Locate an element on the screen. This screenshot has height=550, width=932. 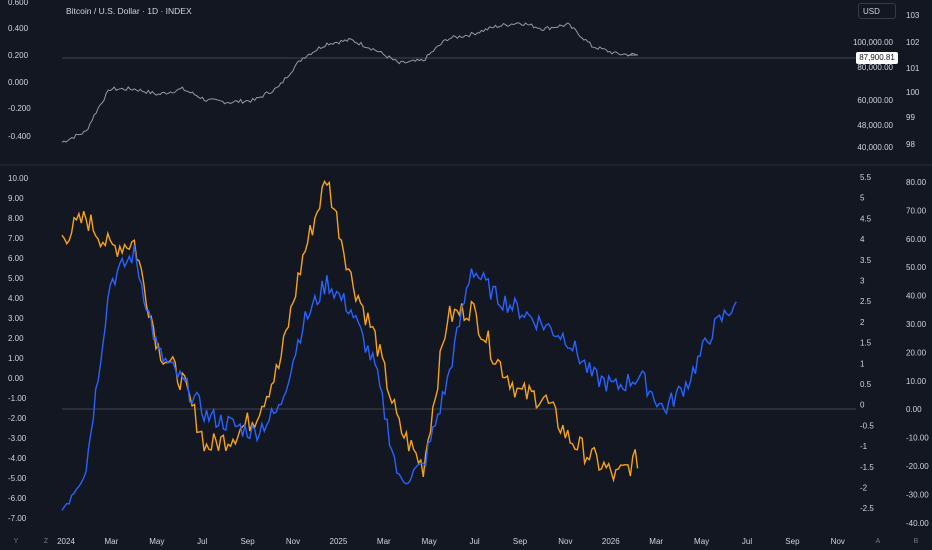
indicator-left-tick: 9.00 is located at coordinates (16, 198).